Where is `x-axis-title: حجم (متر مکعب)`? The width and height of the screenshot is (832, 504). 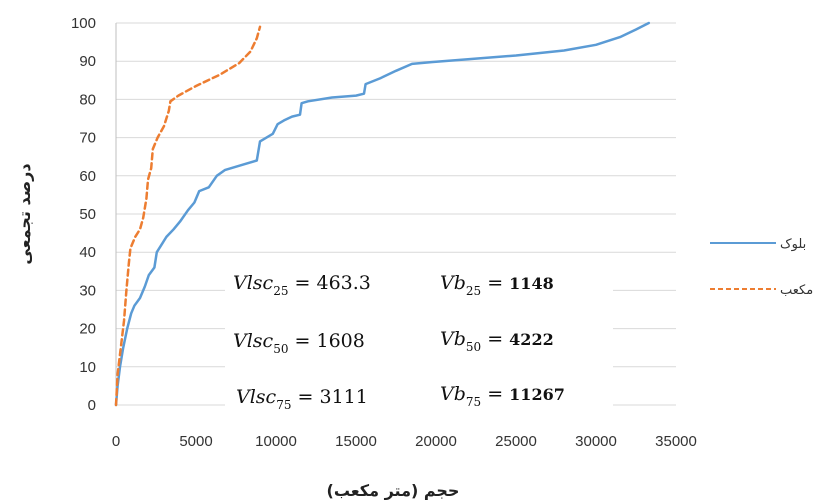
x-axis-title: حجم (متر مکعب) is located at coordinates (393, 490).